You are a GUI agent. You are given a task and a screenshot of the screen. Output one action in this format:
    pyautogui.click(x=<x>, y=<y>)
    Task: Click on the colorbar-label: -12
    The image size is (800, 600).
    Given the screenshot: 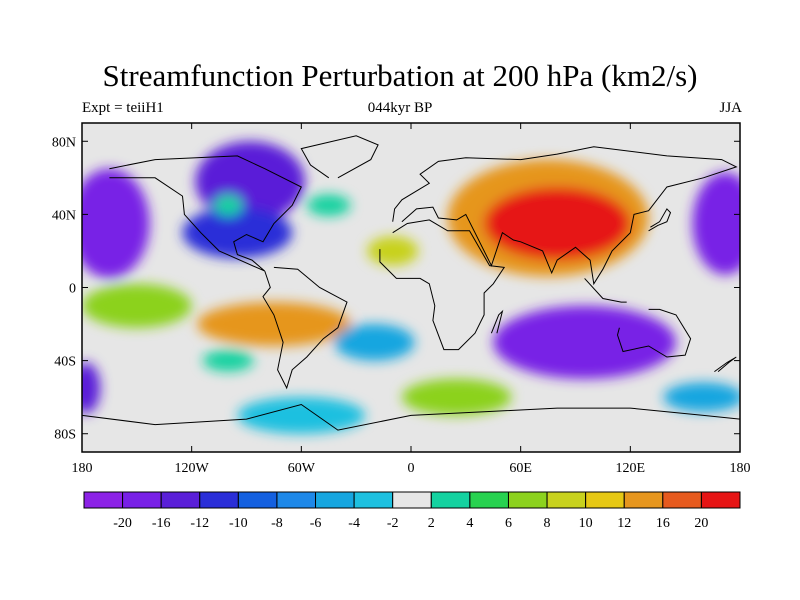 What is the action you would take?
    pyautogui.click(x=199, y=523)
    